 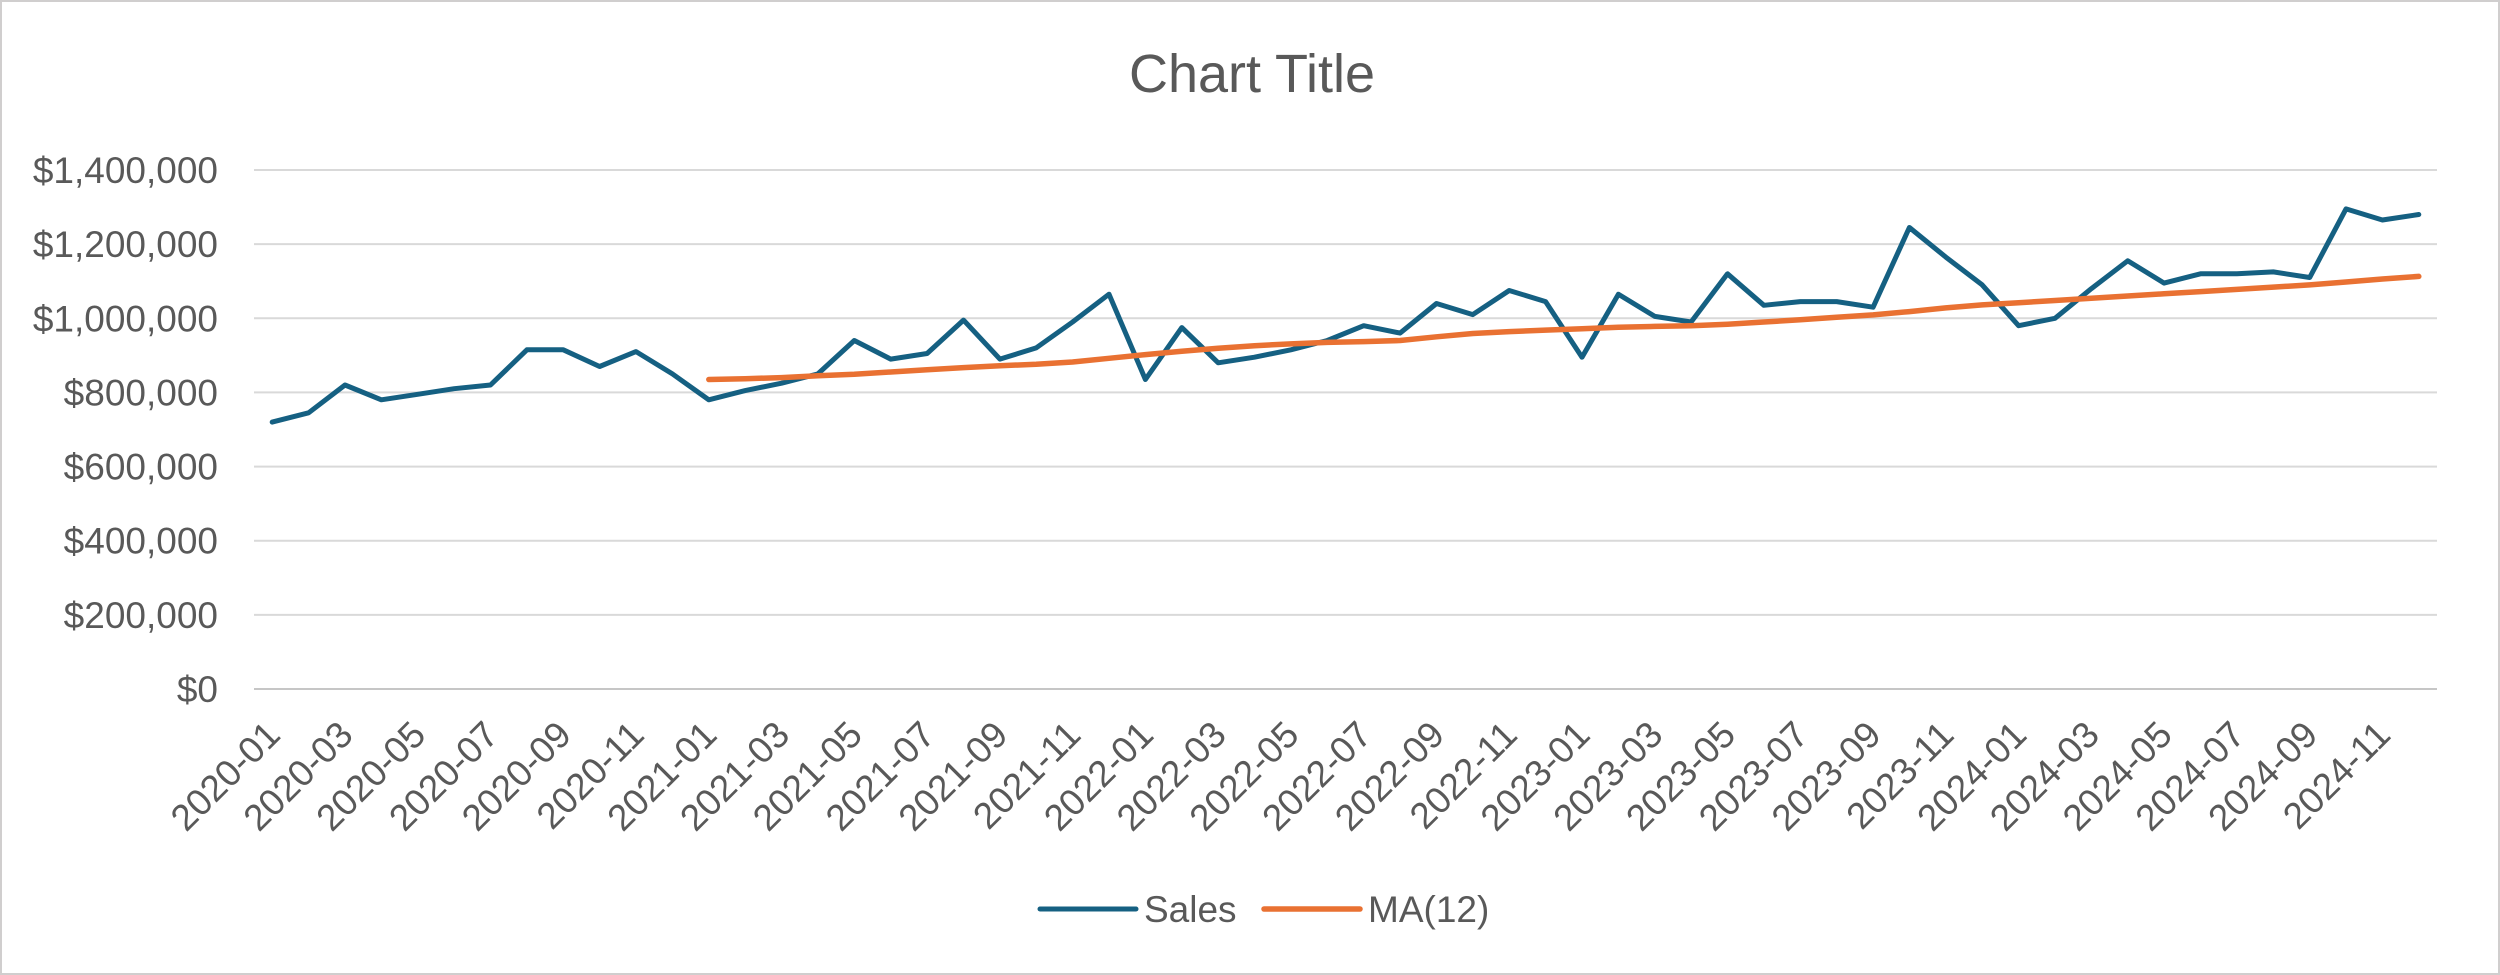 What do you see at coordinates (125, 244) in the screenshot?
I see `y-axis-tick-label: $1,200,000` at bounding box center [125, 244].